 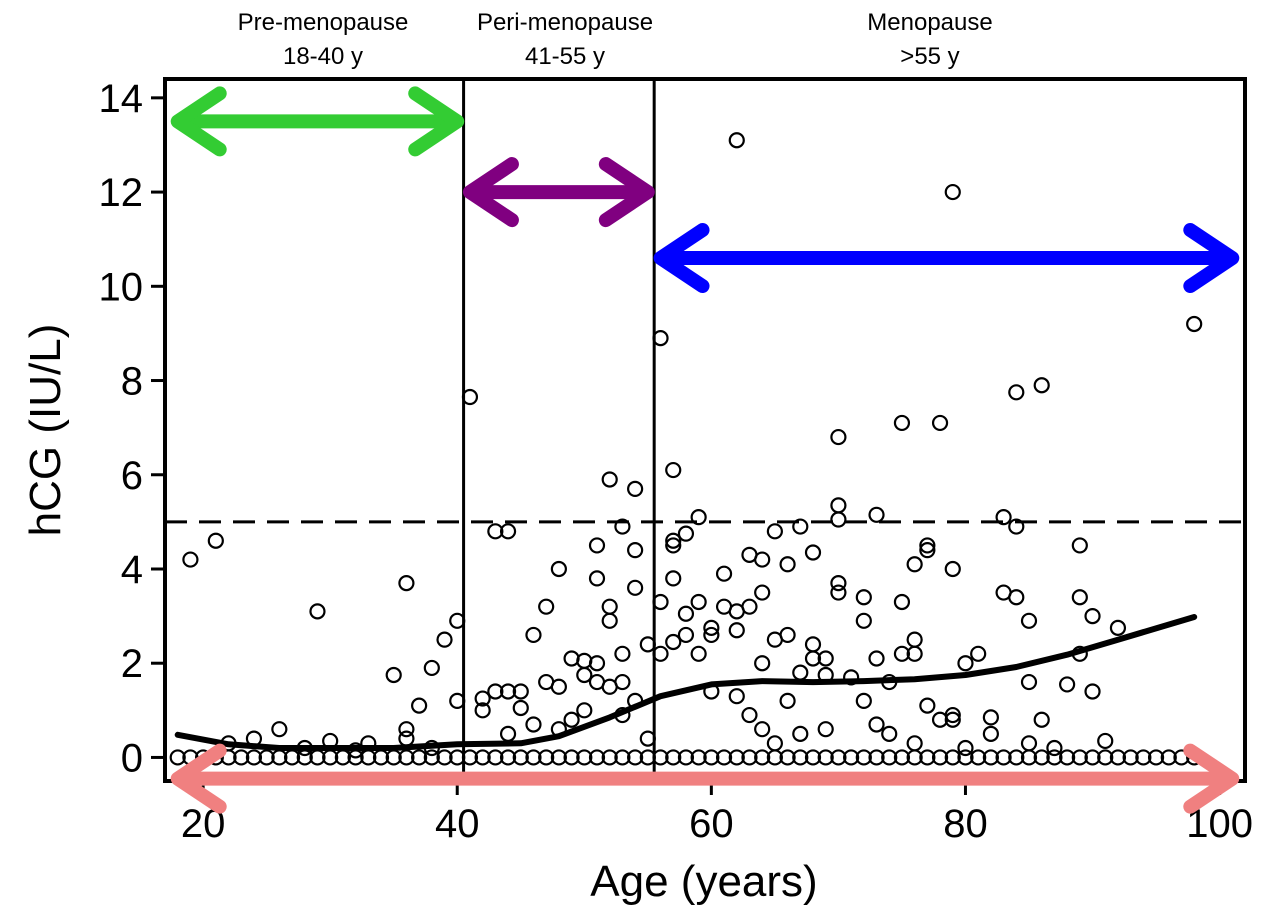 I want to click on phase-label-pre-line2: 18-40 y, so click(x=323, y=56).